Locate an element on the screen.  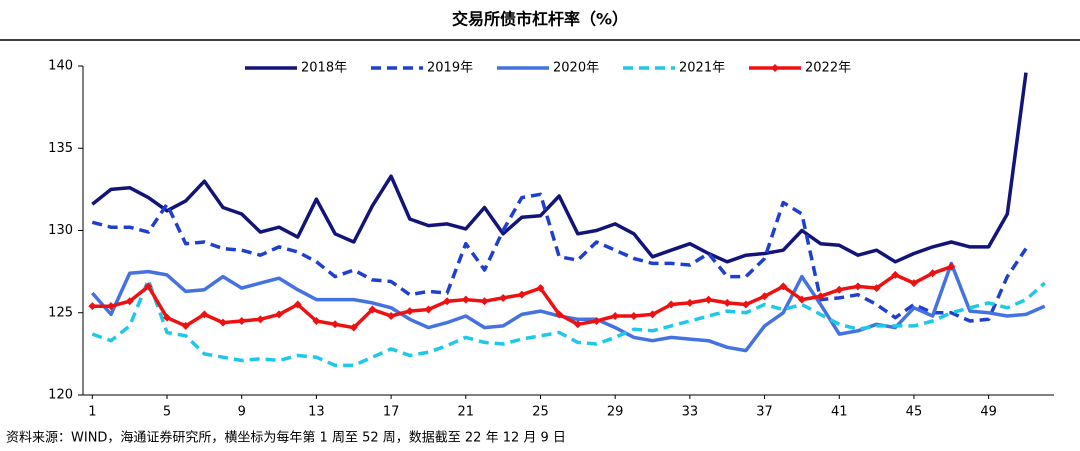
x-tick-label: 1 is located at coordinates (92, 412).